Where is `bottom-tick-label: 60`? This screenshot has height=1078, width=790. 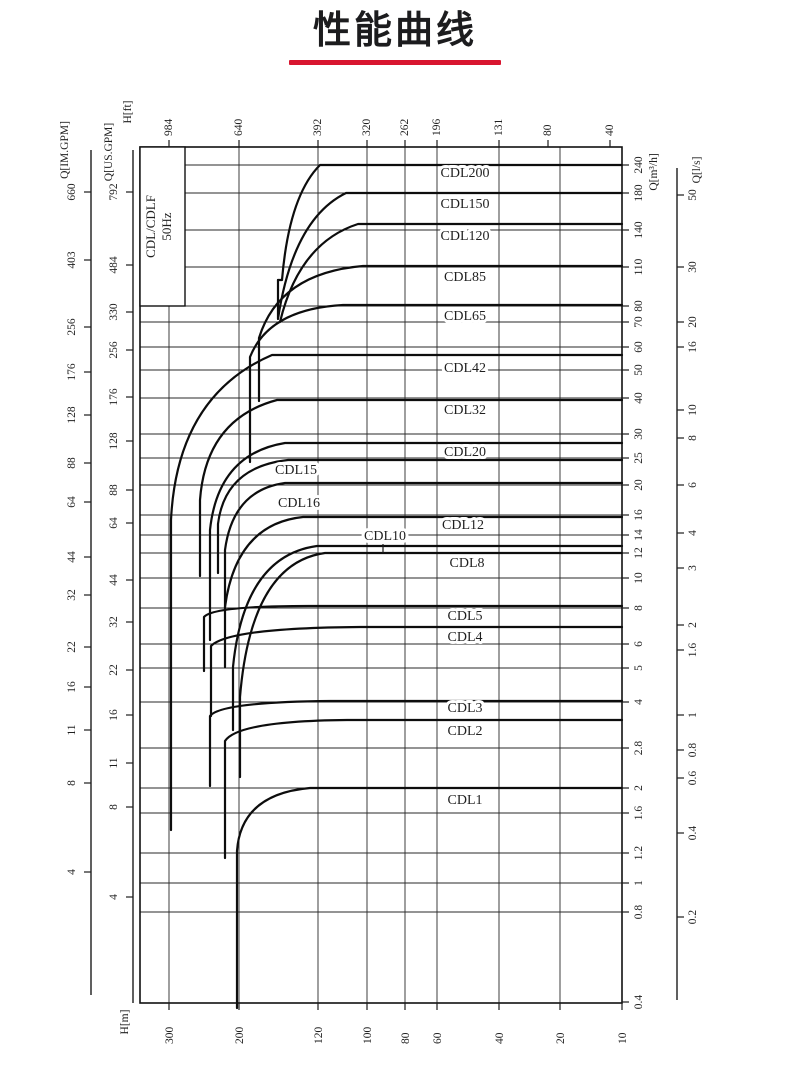 bottom-tick-label: 60 is located at coordinates (438, 1038).